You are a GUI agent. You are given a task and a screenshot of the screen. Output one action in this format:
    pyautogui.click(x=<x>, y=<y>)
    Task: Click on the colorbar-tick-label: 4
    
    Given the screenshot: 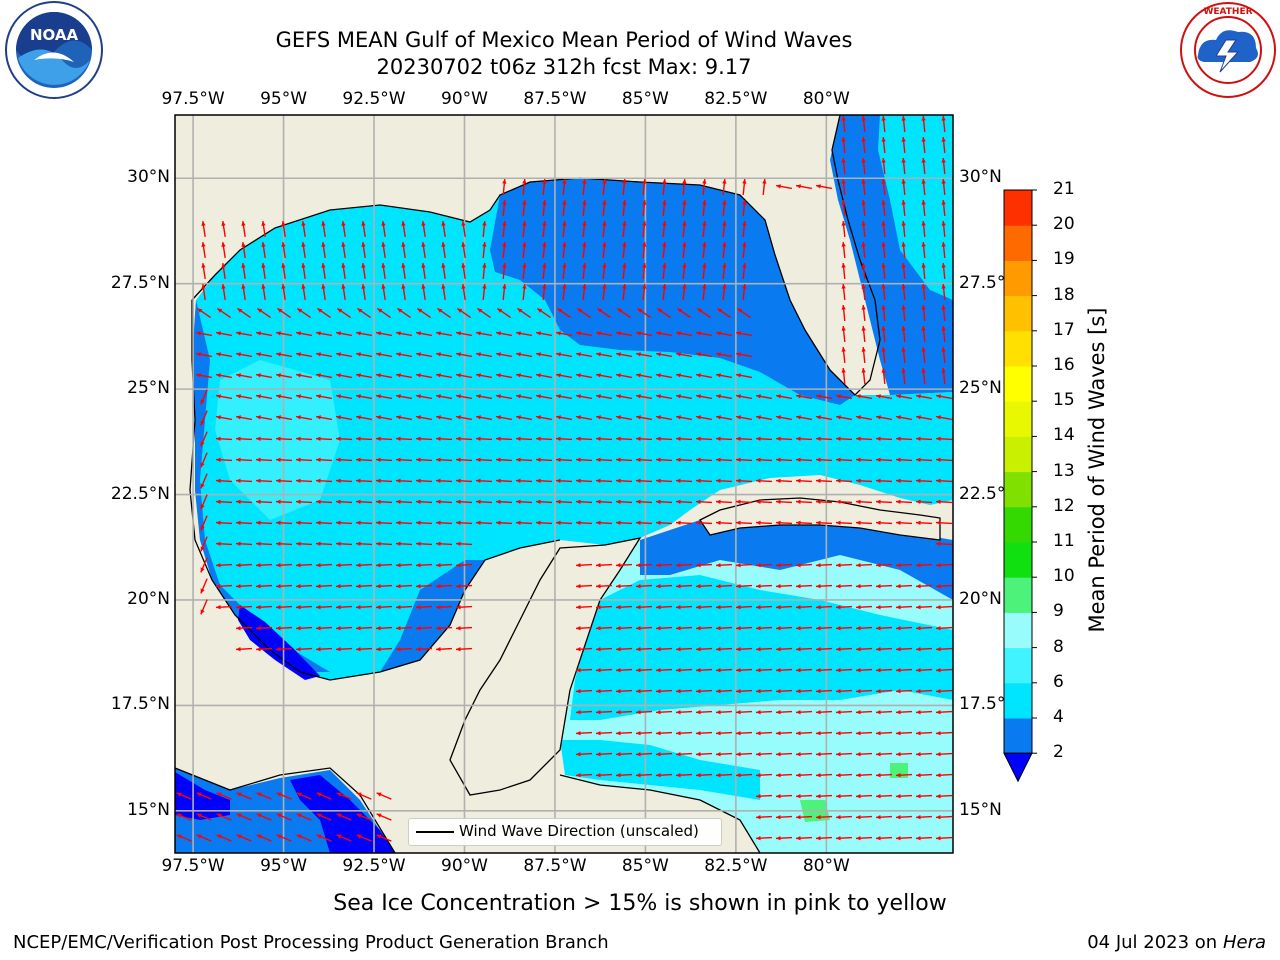 What is the action you would take?
    pyautogui.click(x=1058, y=717)
    